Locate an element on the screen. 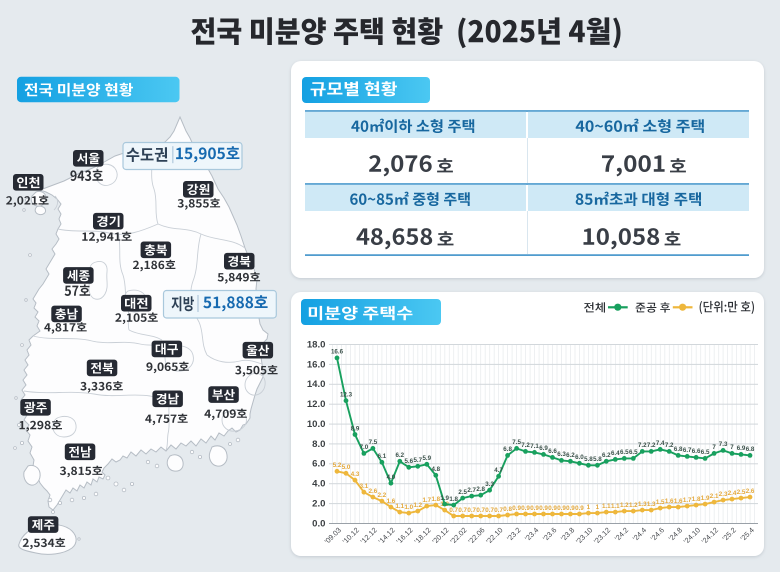 This screenshot has width=780, height=572. svg-text: 8.9 is located at coordinates (355, 428).